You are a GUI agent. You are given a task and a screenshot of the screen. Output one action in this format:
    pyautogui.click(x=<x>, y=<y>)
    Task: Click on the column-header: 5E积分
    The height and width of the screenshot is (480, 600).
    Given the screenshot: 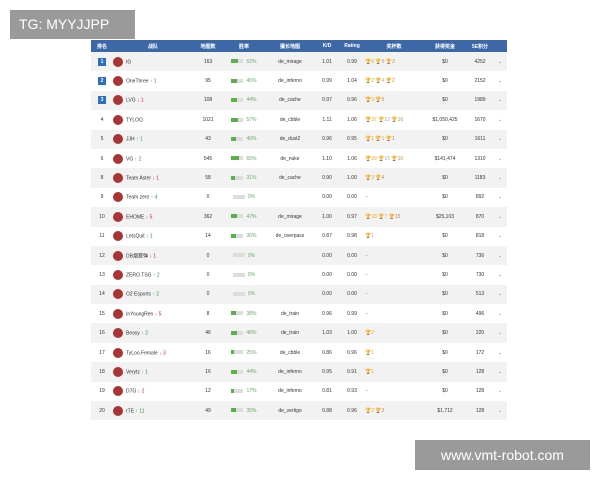 What is the action you would take?
    pyautogui.click(x=480, y=46)
    